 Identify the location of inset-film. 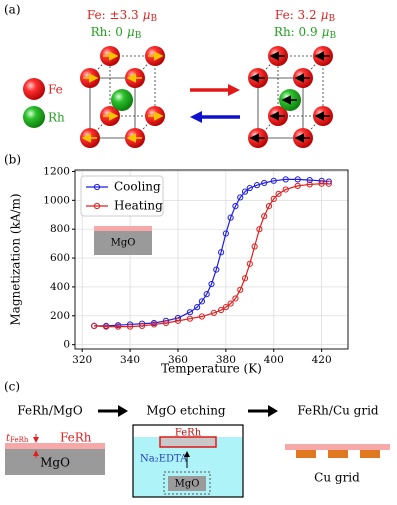
(123, 228).